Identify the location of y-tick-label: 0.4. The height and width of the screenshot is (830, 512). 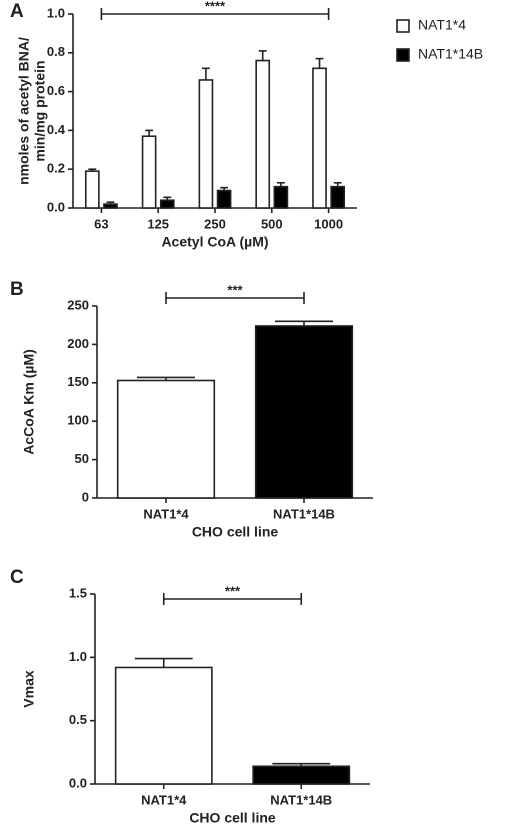
(56, 129).